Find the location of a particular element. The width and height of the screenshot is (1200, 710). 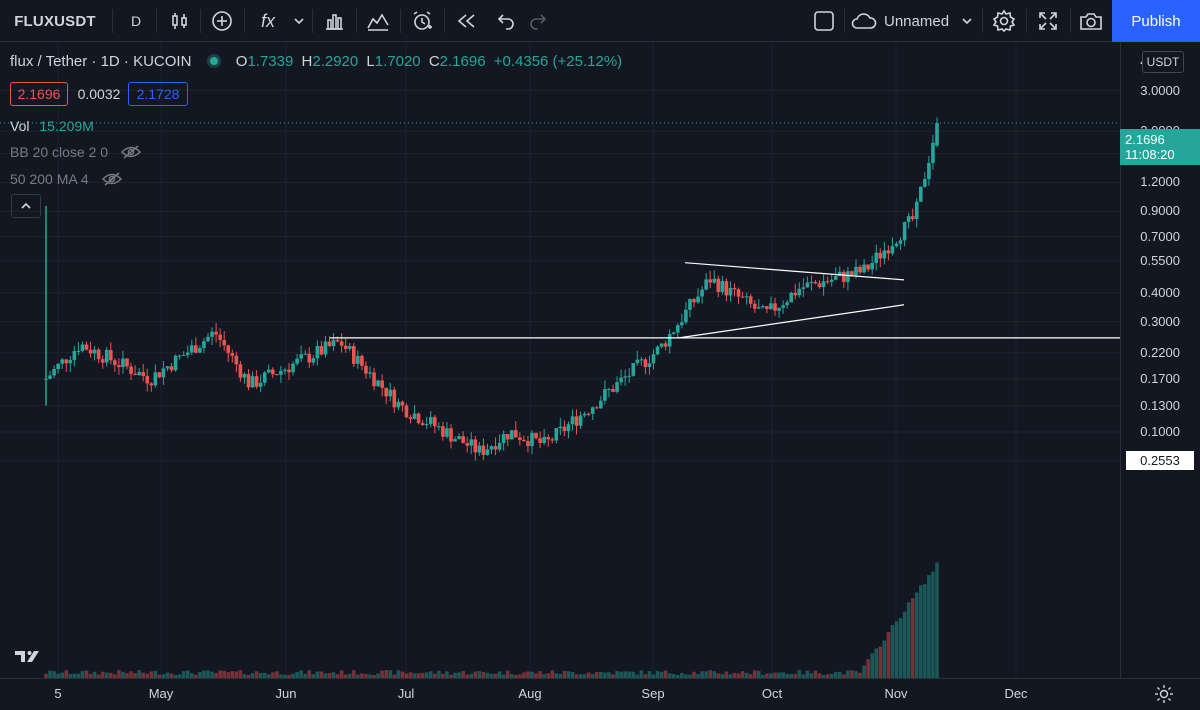

replay-button is located at coordinates (466, 21).